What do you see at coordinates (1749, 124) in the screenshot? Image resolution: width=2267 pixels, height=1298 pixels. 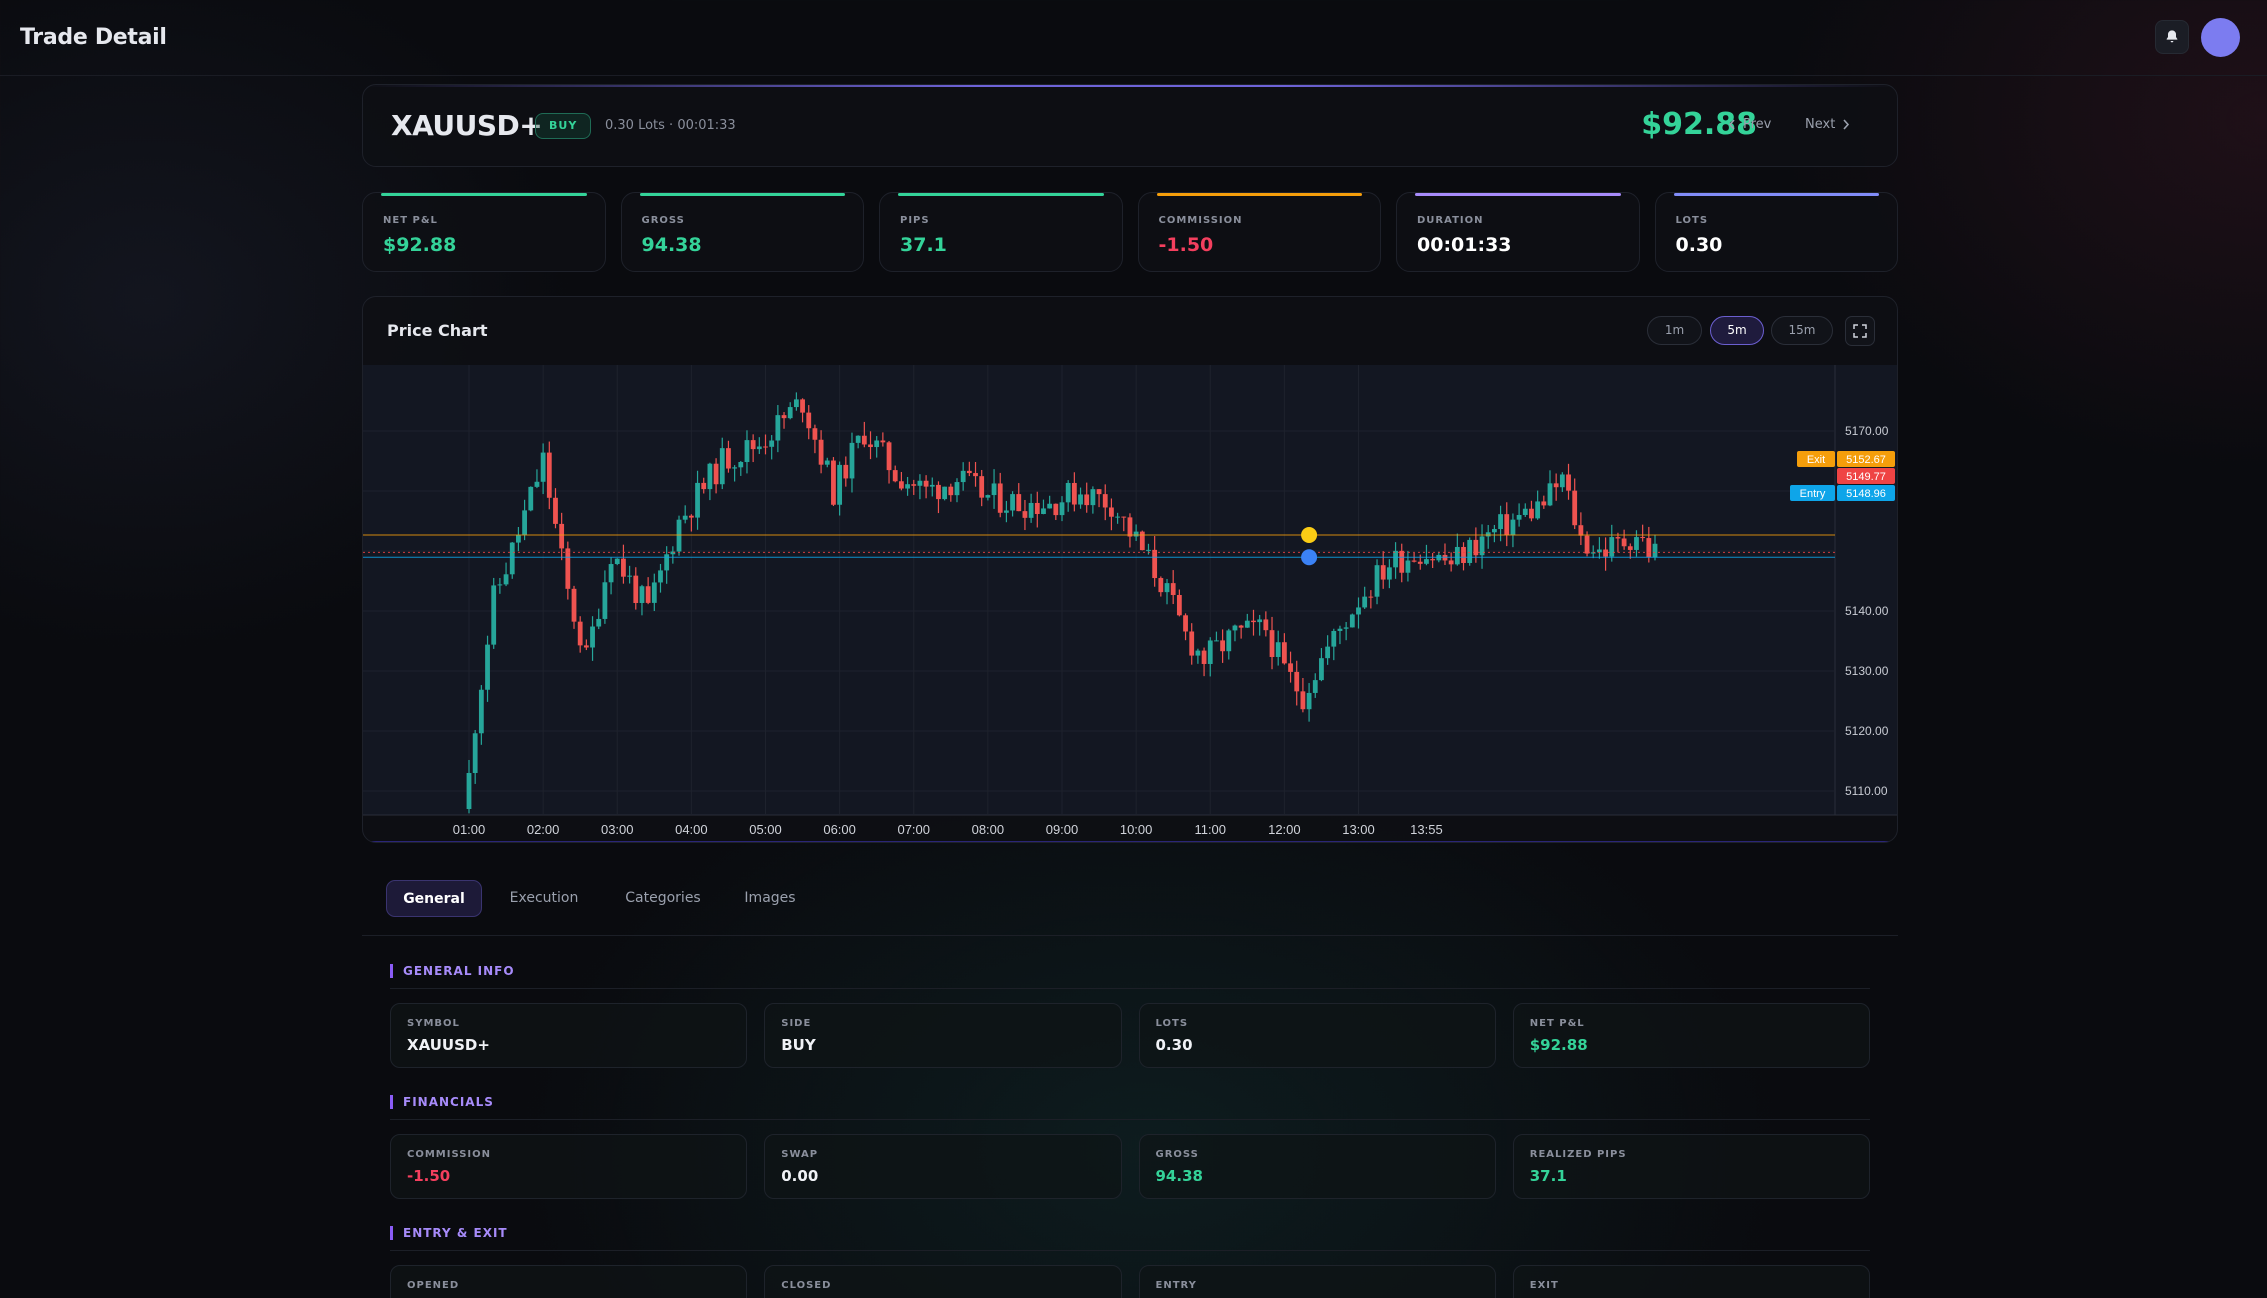 I see `prev-button: Prev` at bounding box center [1749, 124].